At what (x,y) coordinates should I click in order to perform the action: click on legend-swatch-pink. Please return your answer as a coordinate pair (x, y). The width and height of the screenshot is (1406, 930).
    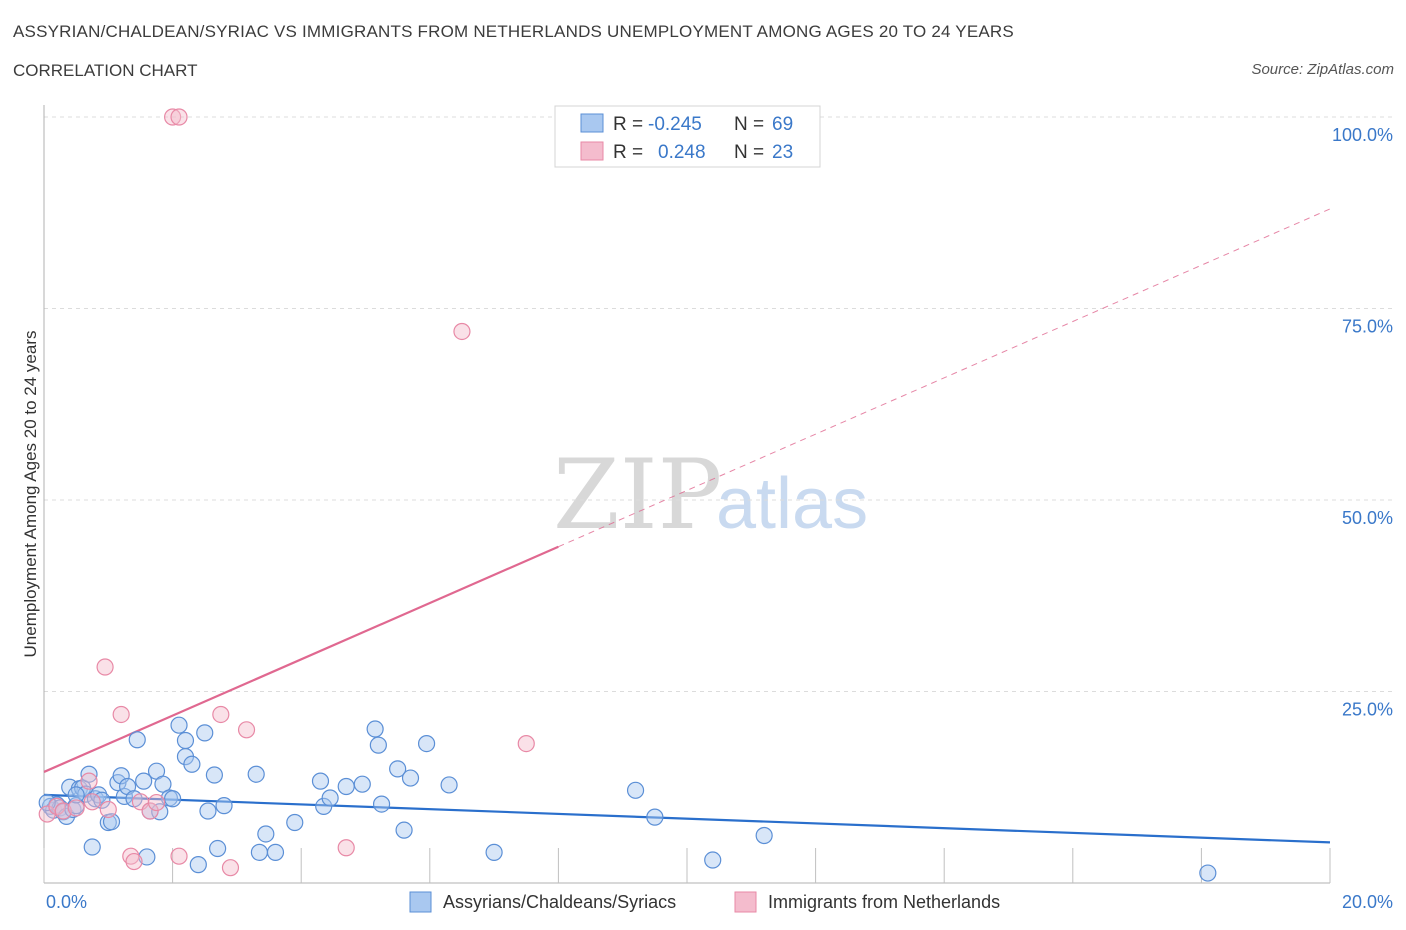
    Looking at the image, I should click on (592, 151).